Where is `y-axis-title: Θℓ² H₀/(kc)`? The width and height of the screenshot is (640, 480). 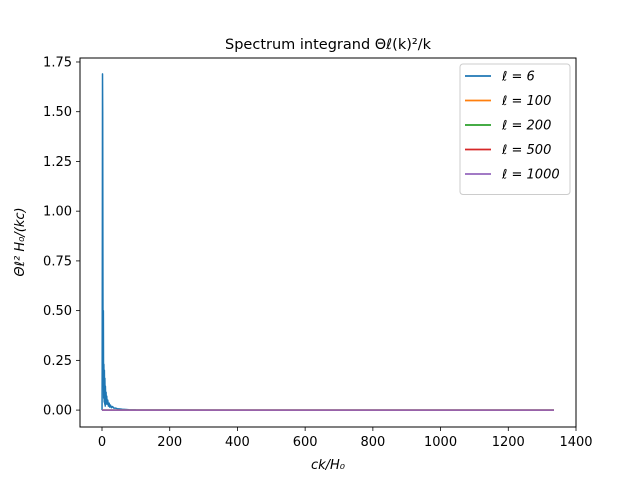
y-axis-title: Θℓ² H₀/(kc) is located at coordinates (20, 241).